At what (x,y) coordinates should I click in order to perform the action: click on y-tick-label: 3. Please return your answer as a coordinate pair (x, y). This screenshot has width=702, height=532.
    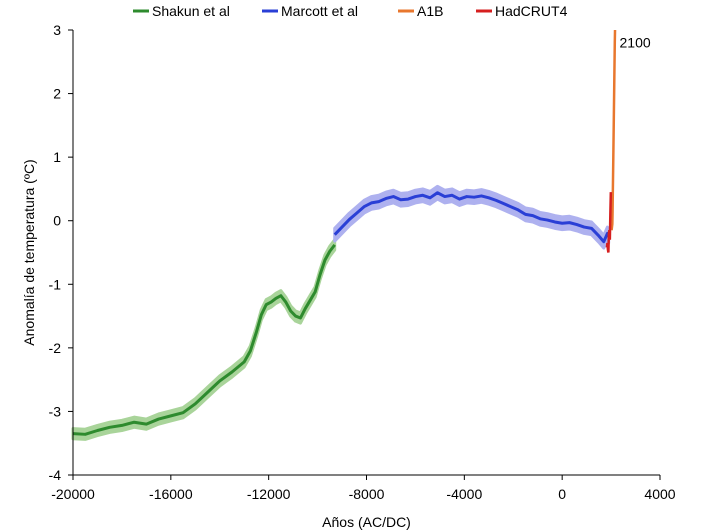
    Looking at the image, I should click on (57, 30).